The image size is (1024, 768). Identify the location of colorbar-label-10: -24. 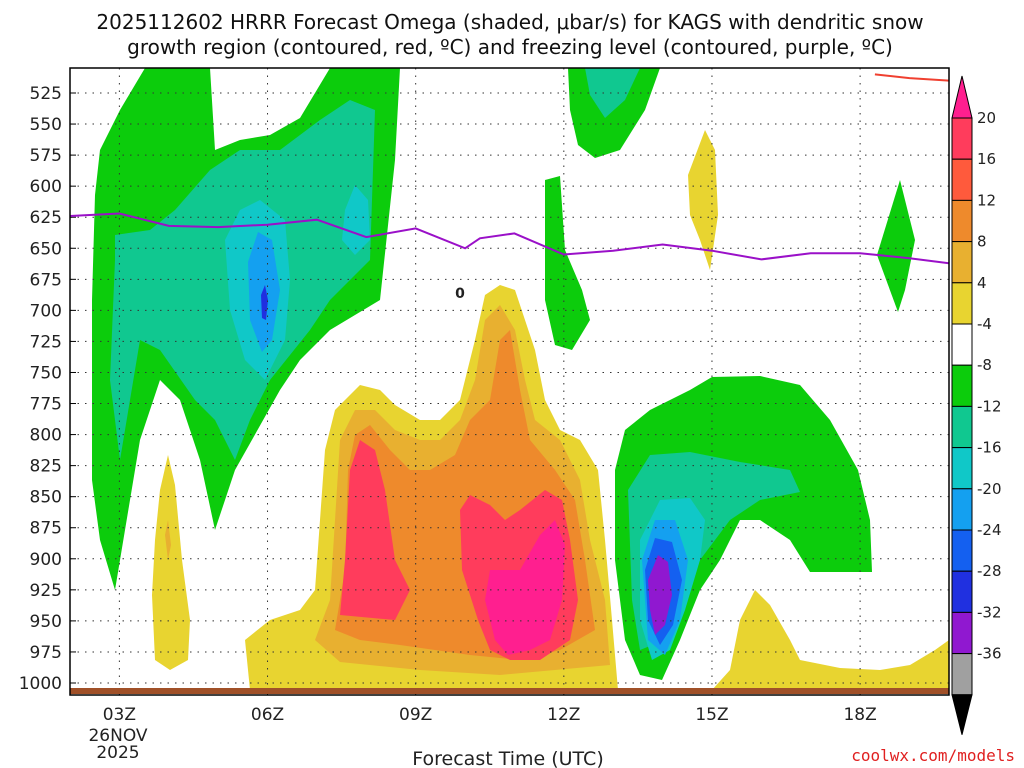
(989, 530).